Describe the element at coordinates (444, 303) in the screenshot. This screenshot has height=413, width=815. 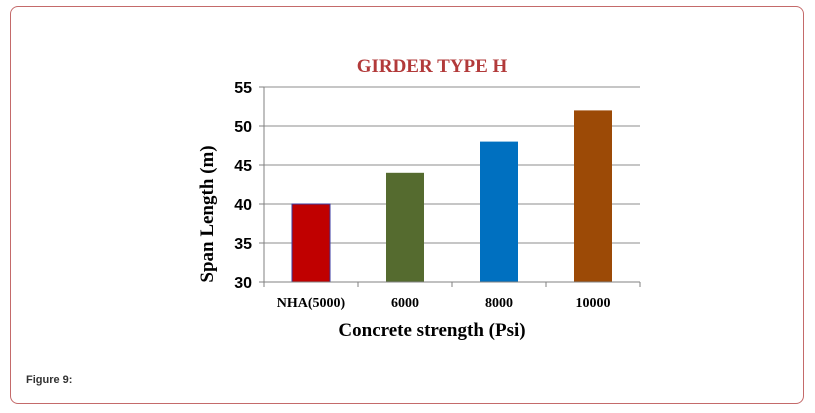
I see `x-tick-labels: NHA(5000) 6000 8000 10000` at that location.